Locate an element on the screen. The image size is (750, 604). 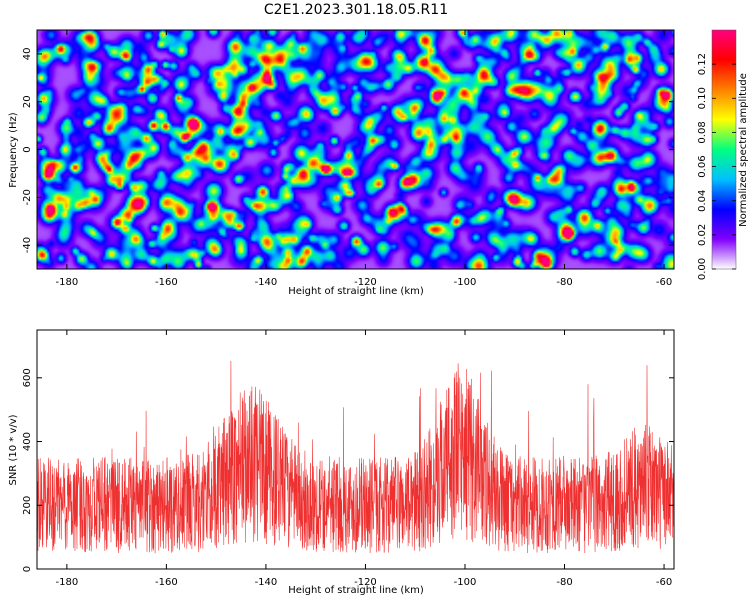
spectrogram-x-axis-label: Height of straight line (km) is located at coordinates (356, 291).